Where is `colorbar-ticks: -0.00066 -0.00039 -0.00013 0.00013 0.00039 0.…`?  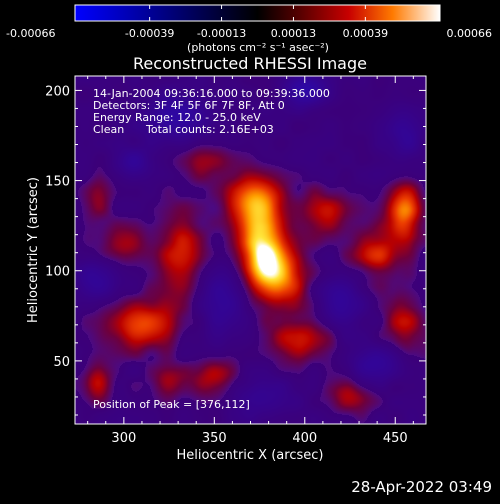
colorbar-ticks: -0.00066 -0.00039 -0.00013 0.00013 0.00039 0.… is located at coordinates (249, 22).